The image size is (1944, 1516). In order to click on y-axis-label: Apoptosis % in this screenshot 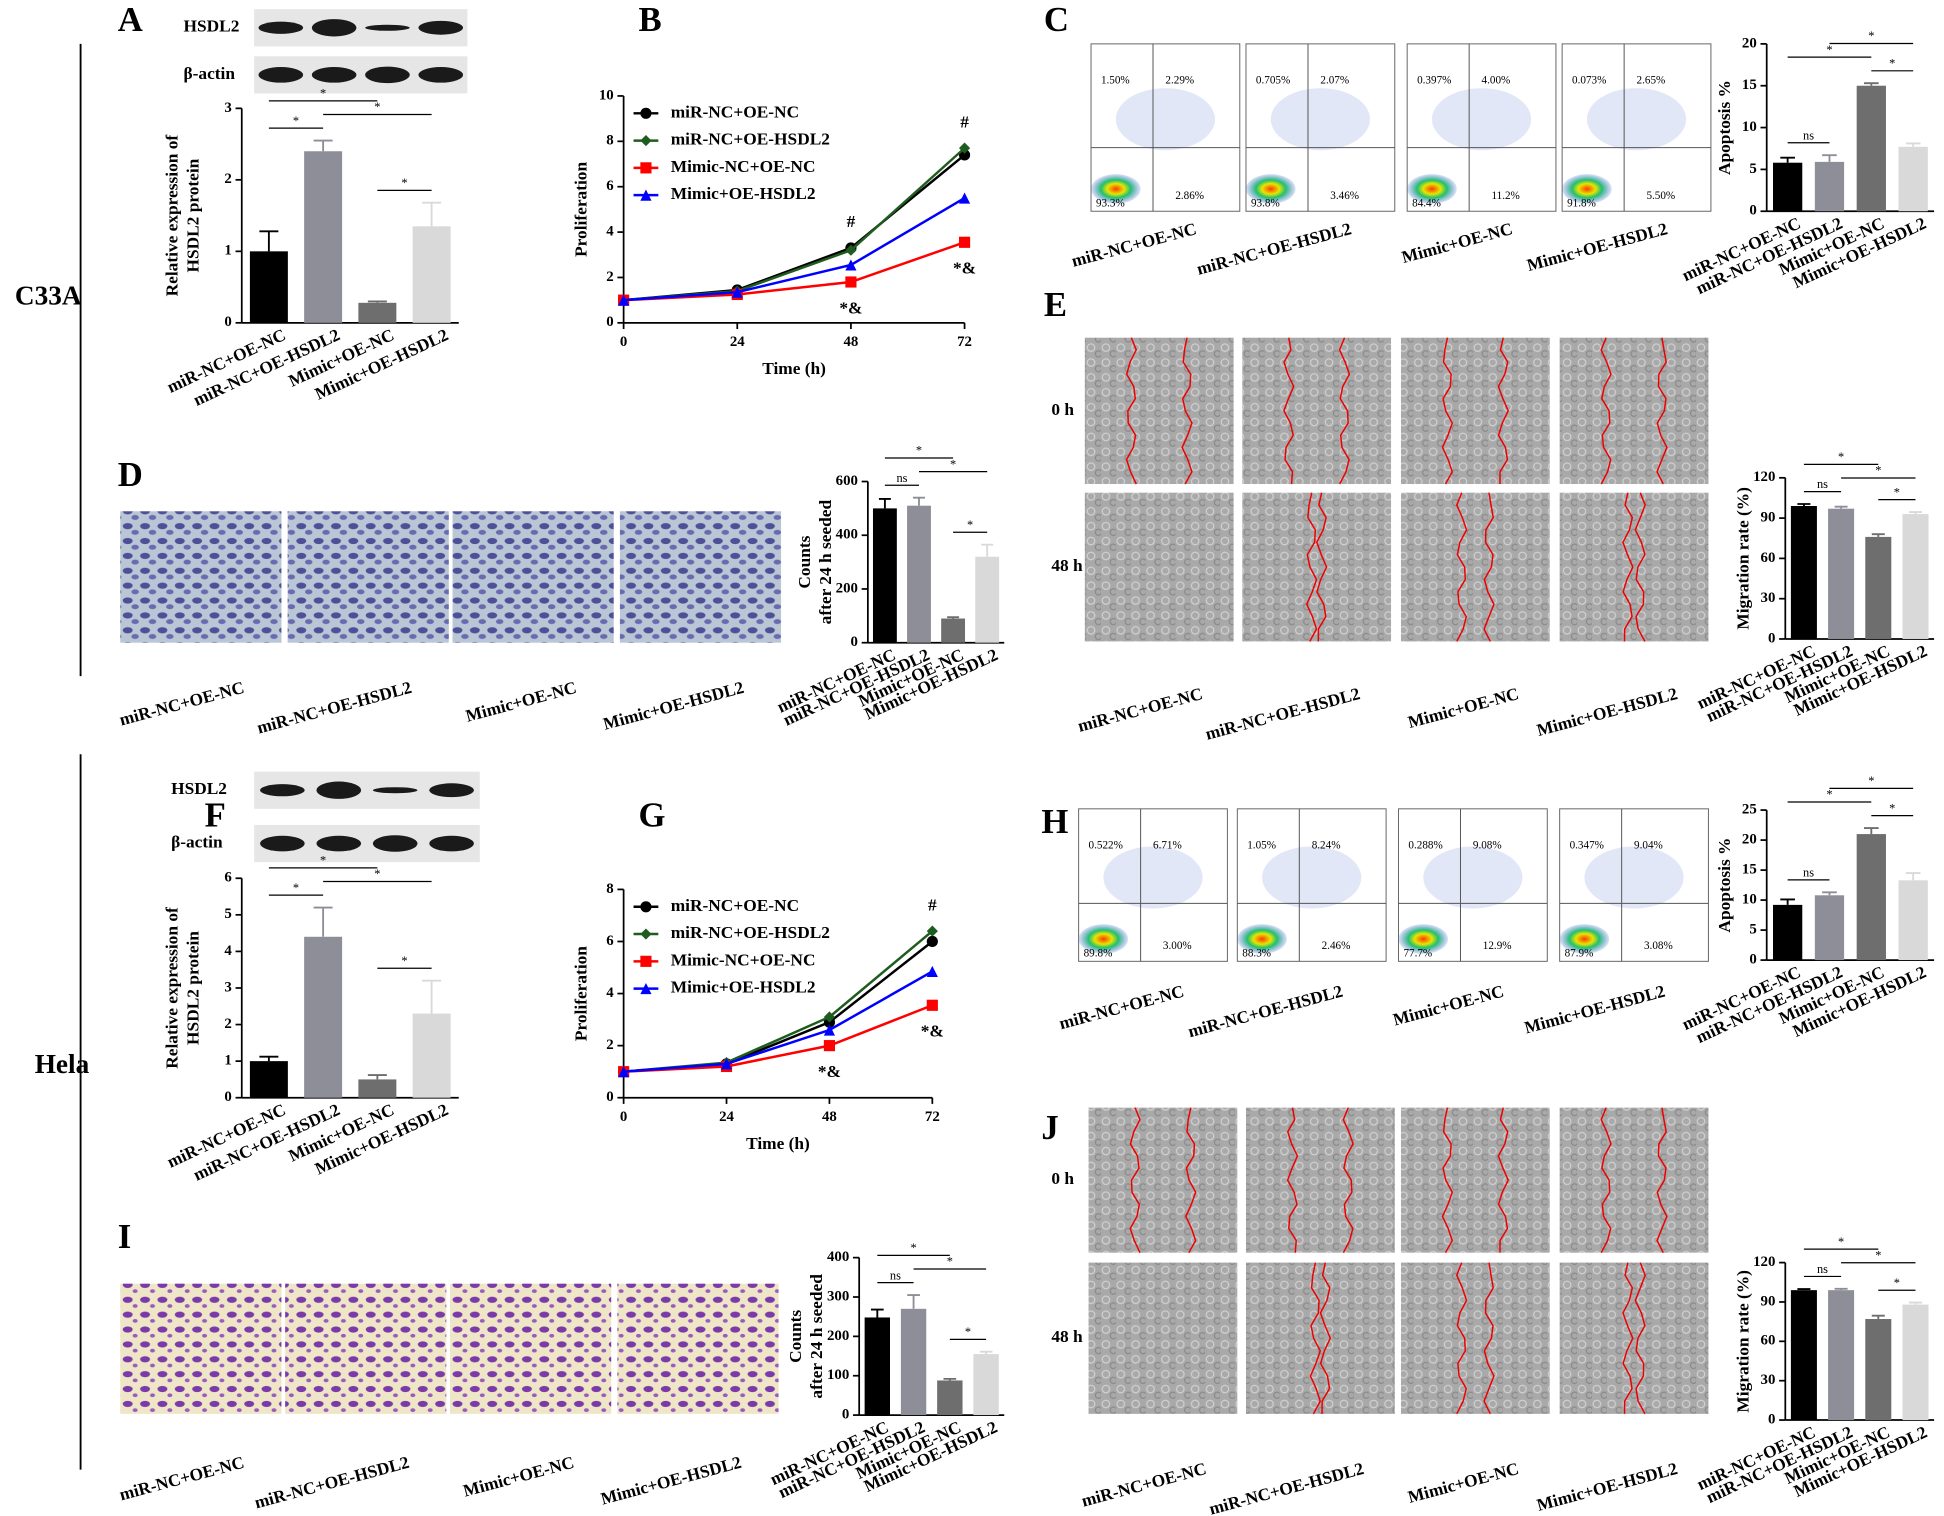, I will do `click(1724, 885)`.